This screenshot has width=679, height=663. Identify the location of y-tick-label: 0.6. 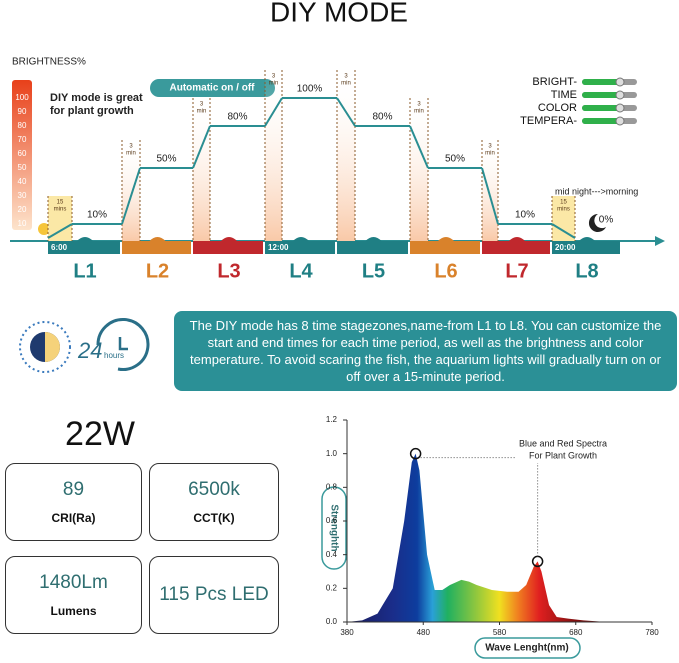
(332, 520).